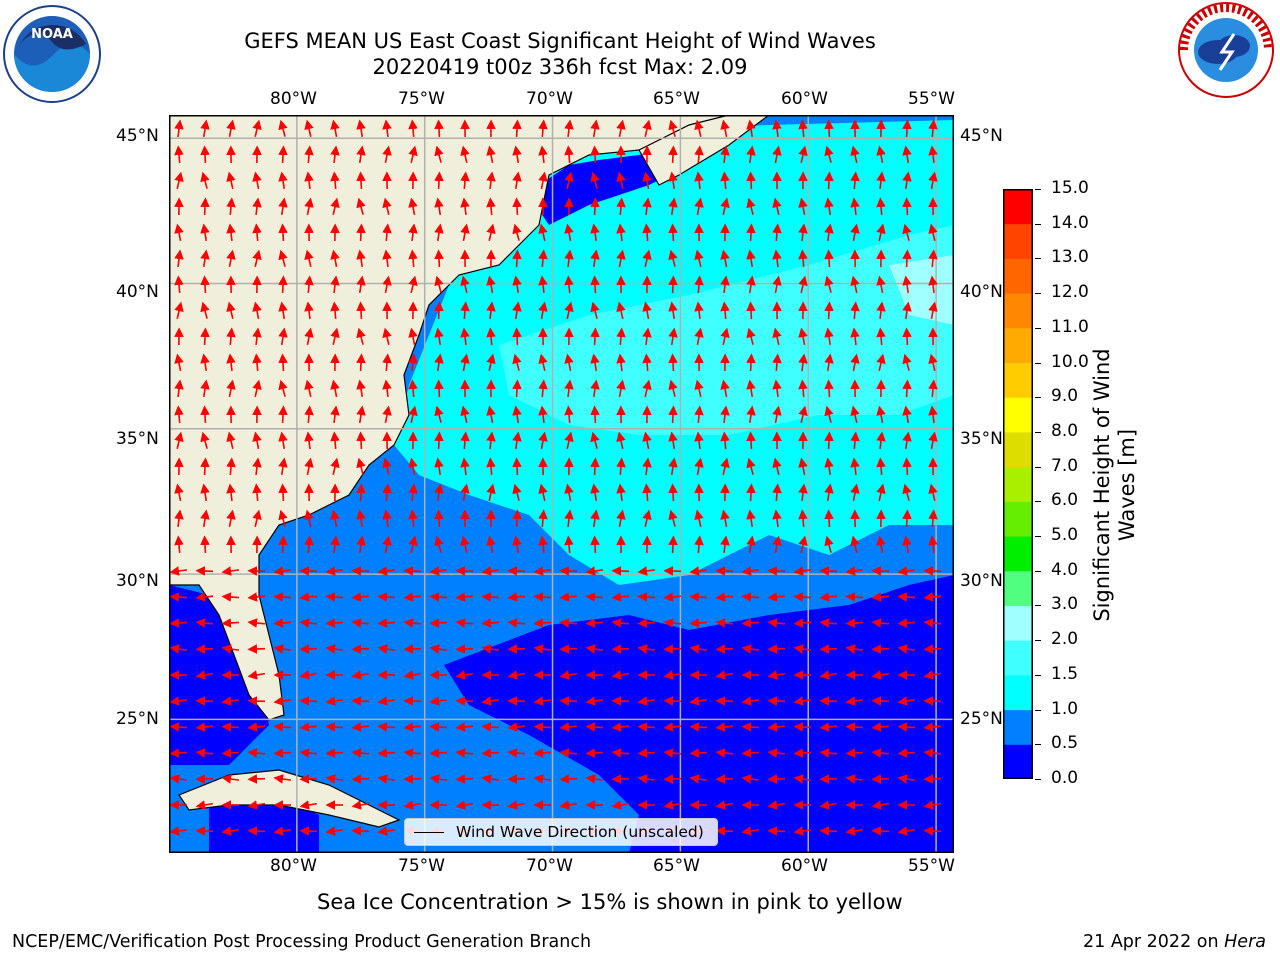 The image size is (1280, 960). Describe the element at coordinates (1056, 466) in the screenshot. I see `colorbar-tick-label: 7.0` at that location.